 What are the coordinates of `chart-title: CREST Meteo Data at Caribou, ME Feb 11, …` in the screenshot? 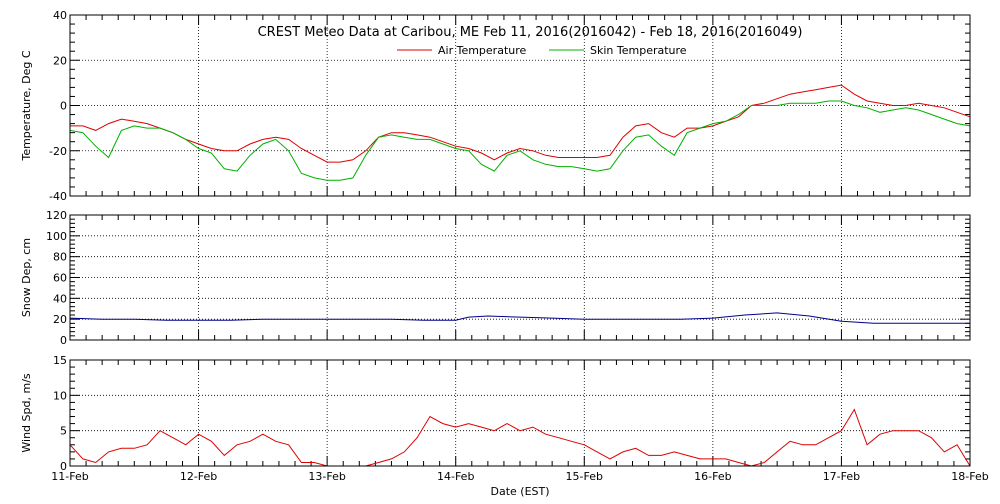 It's located at (530, 32).